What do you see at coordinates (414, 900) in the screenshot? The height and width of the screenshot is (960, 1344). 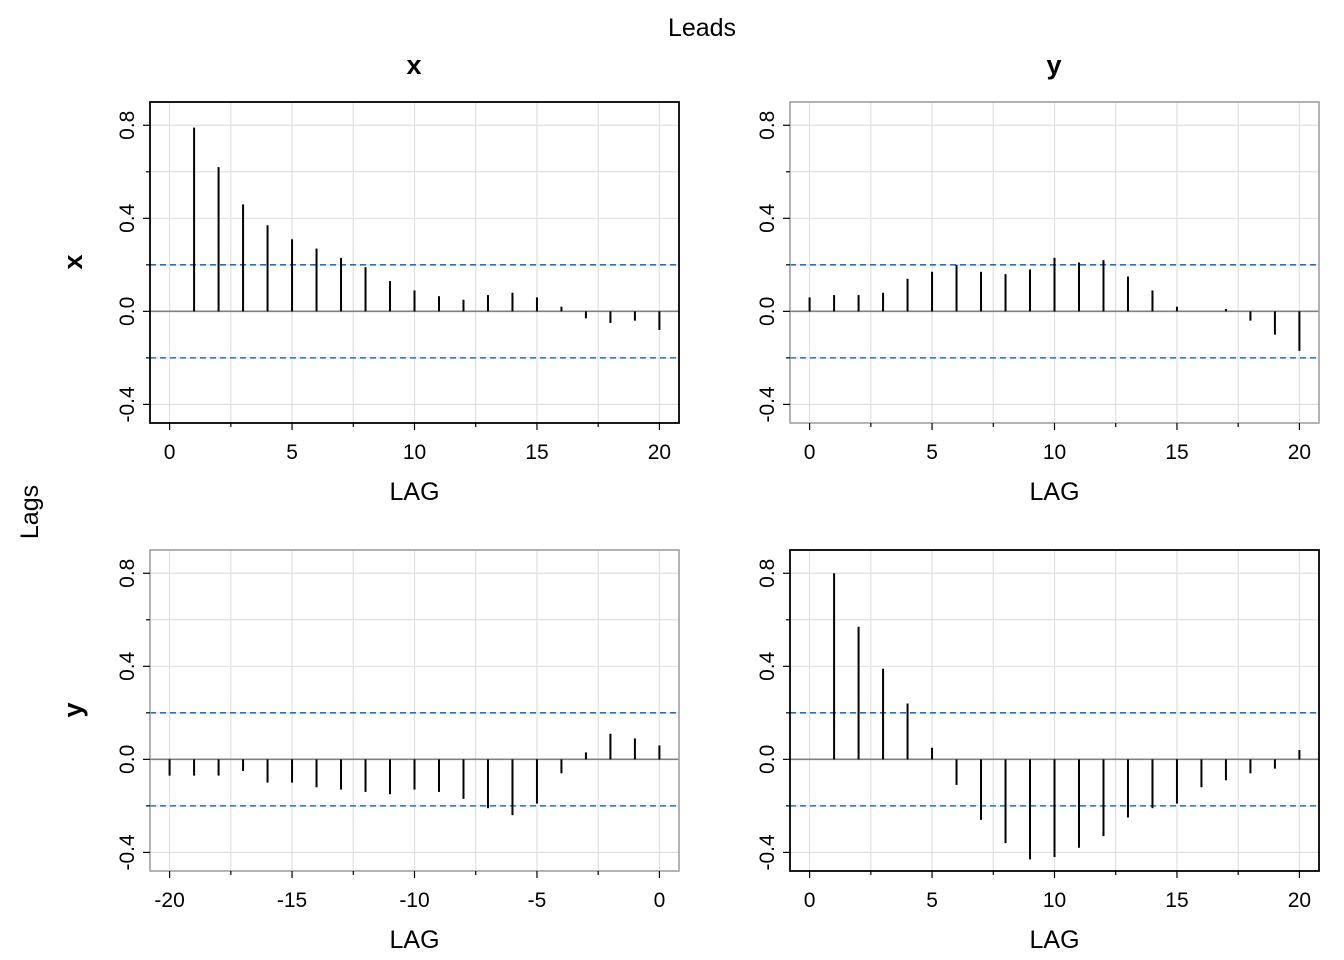 I see `x-tick-label: -10` at bounding box center [414, 900].